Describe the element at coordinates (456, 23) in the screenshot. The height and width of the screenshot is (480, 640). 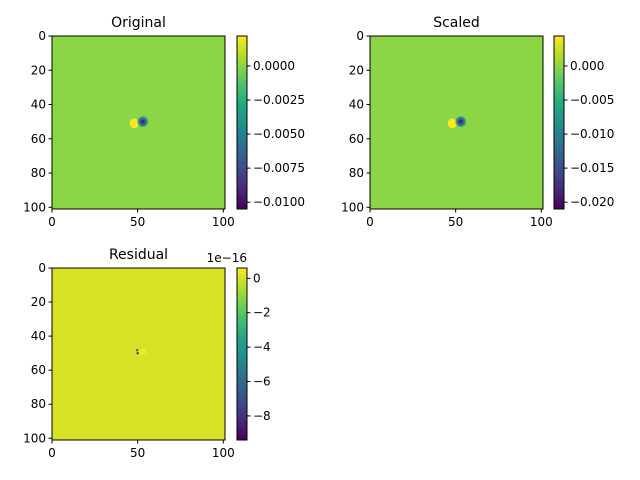
I see `chart-title: Scaled` at that location.